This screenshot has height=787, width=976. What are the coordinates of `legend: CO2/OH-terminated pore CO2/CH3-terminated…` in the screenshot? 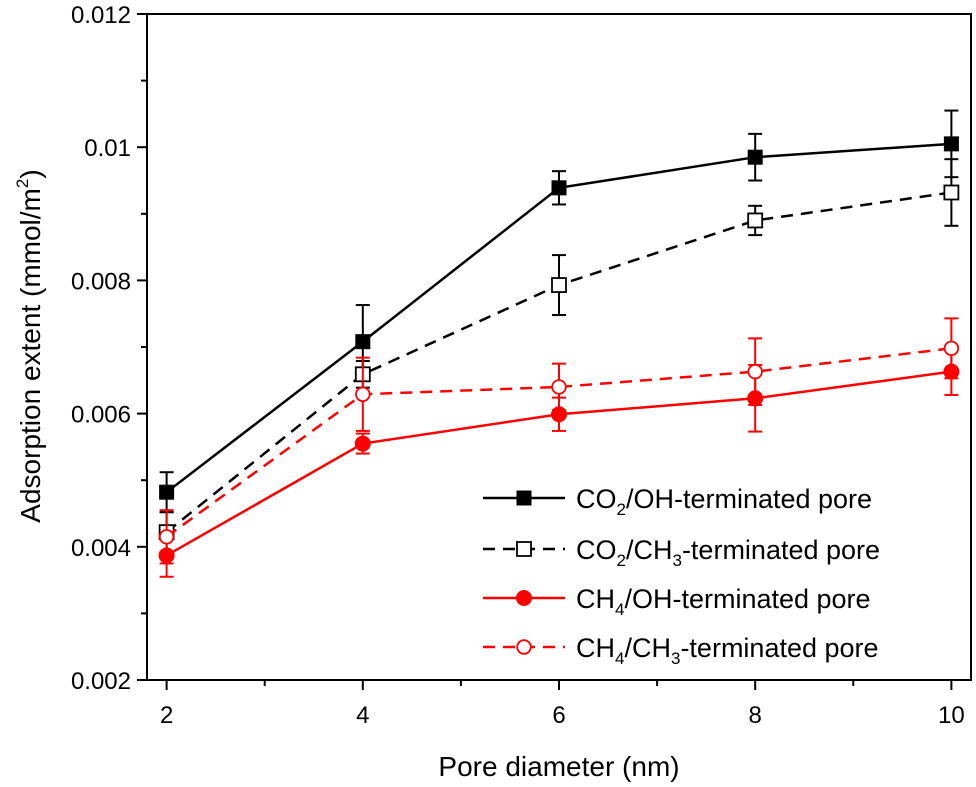 It's located at (681, 576).